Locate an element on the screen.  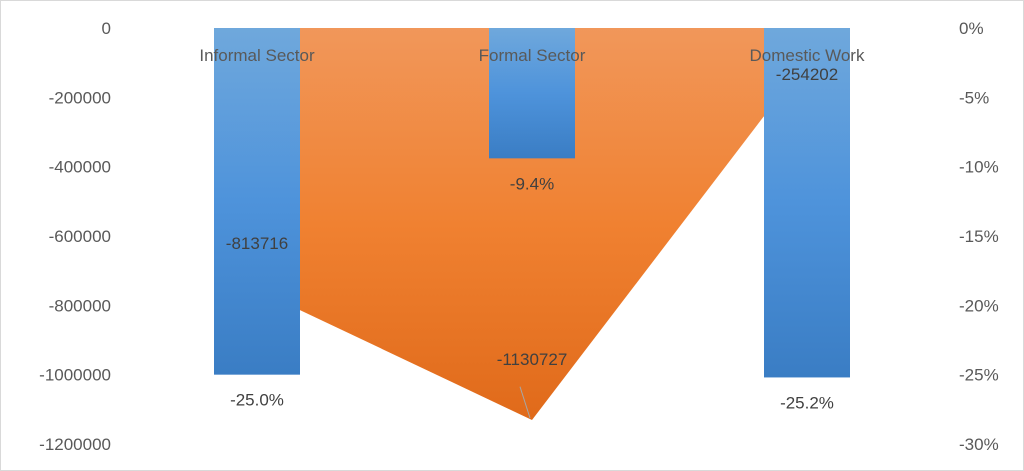
left-axis-tick-label: -800000 is located at coordinates (80, 305).